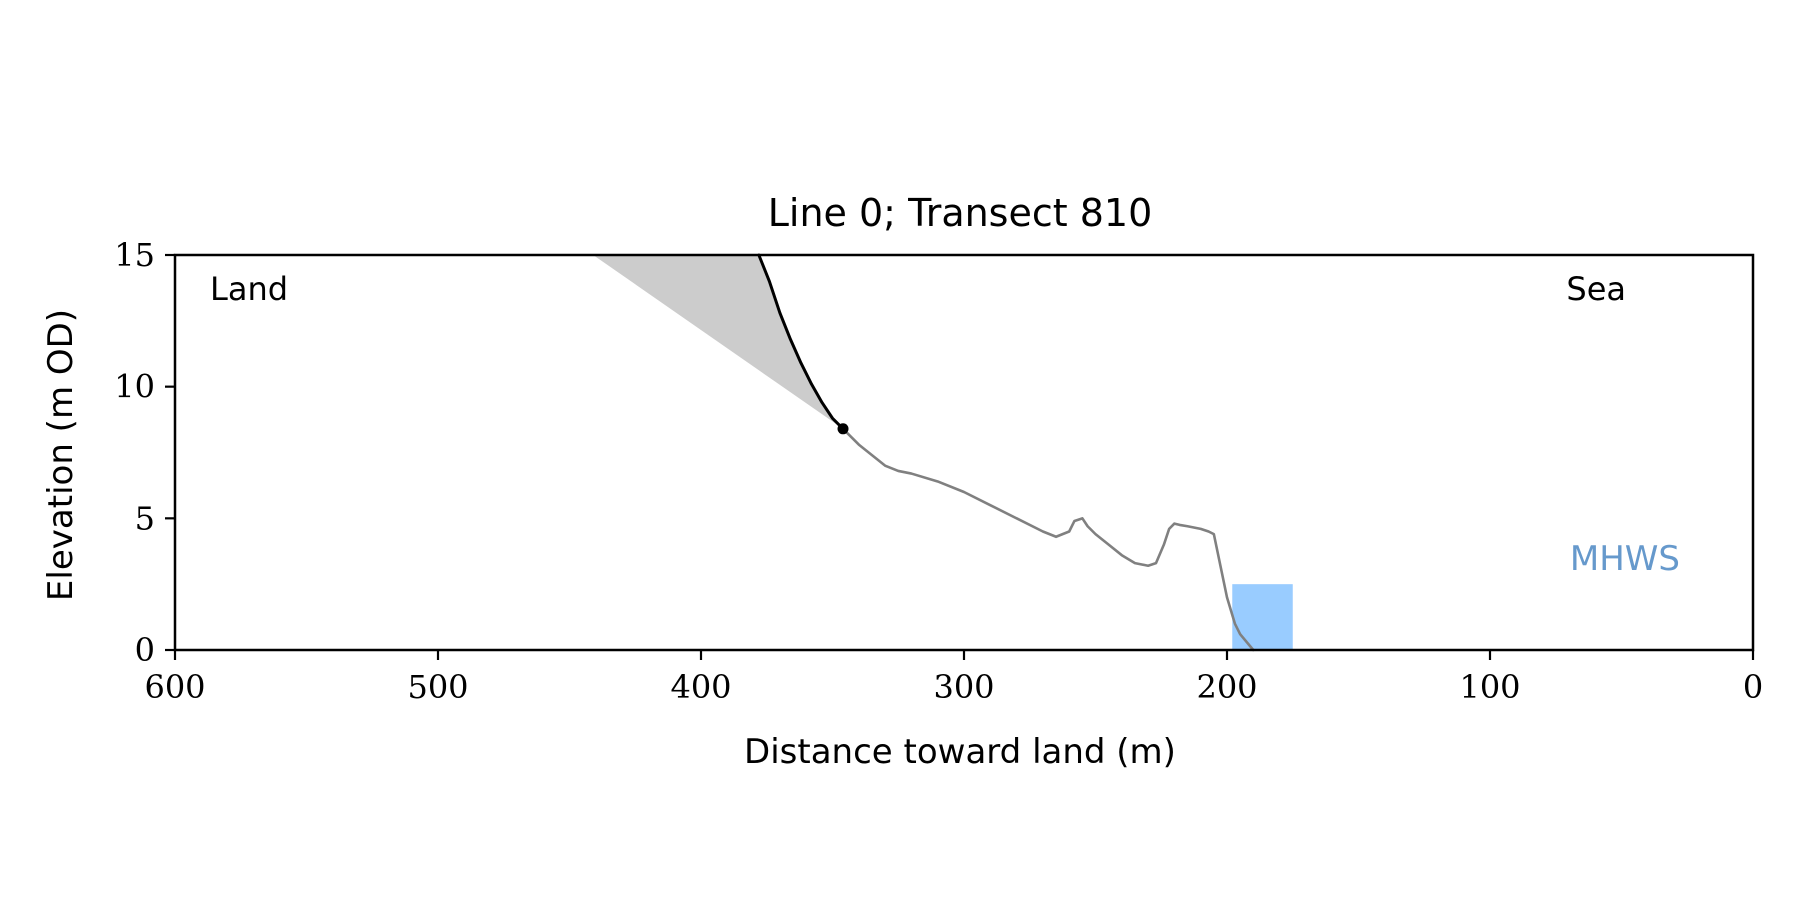 The image size is (1800, 900). I want to click on x-tick-label: 200, so click(1226, 687).